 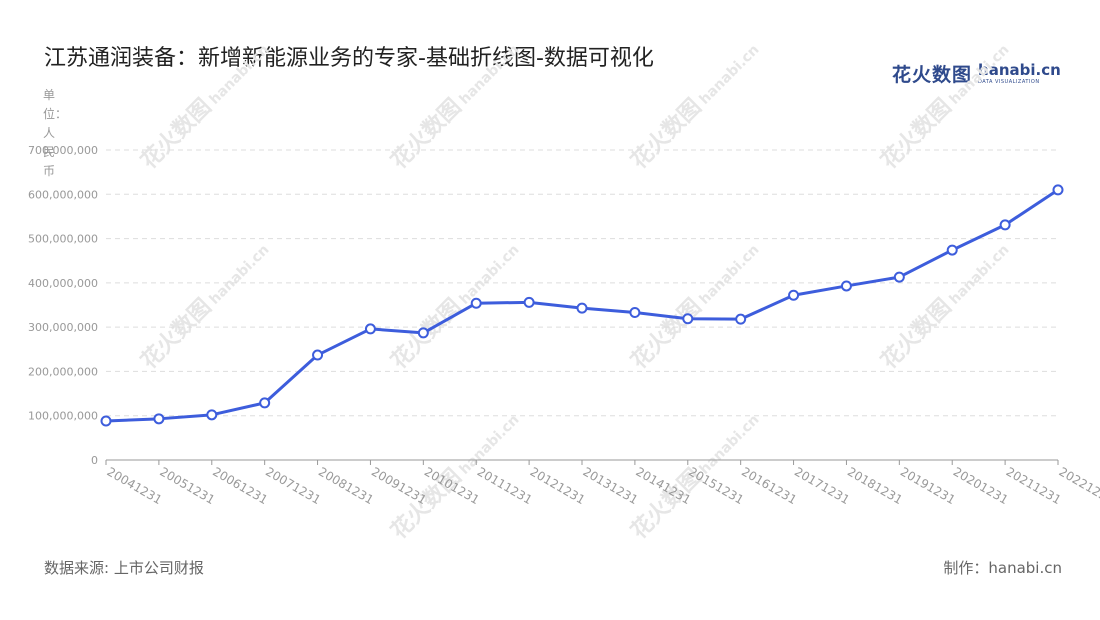 What do you see at coordinates (135, 485) in the screenshot?
I see `x-tick-label: 20041231` at bounding box center [135, 485].